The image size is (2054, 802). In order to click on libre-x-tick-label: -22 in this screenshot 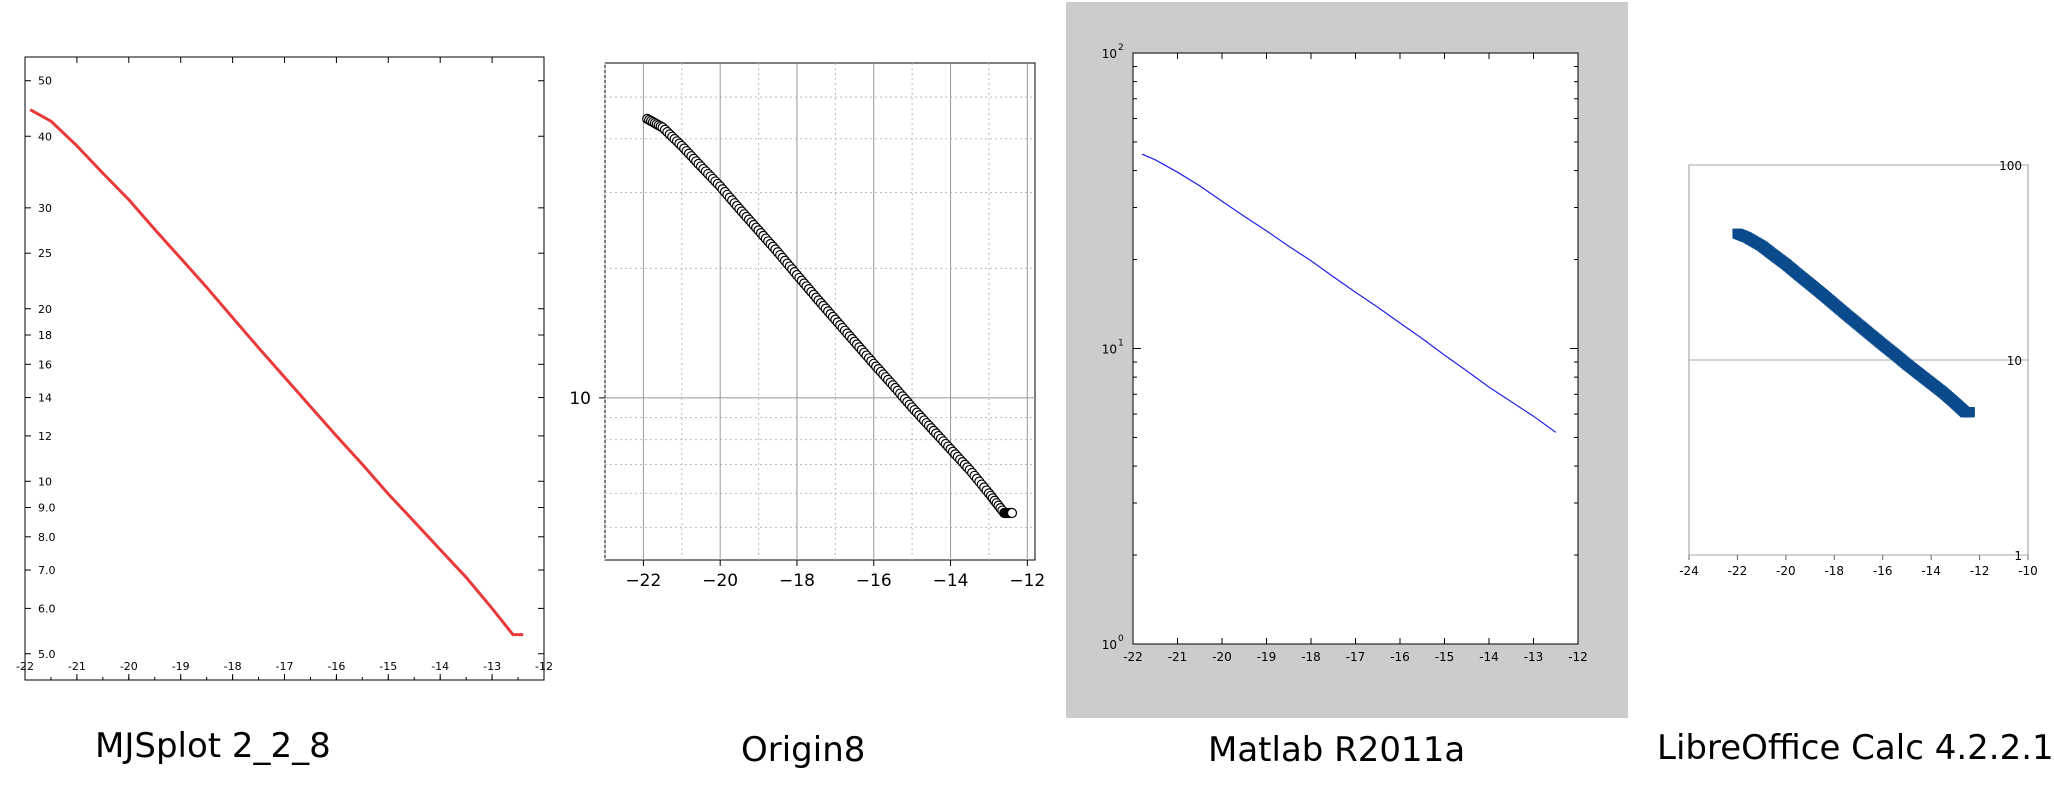, I will do `click(1738, 571)`.